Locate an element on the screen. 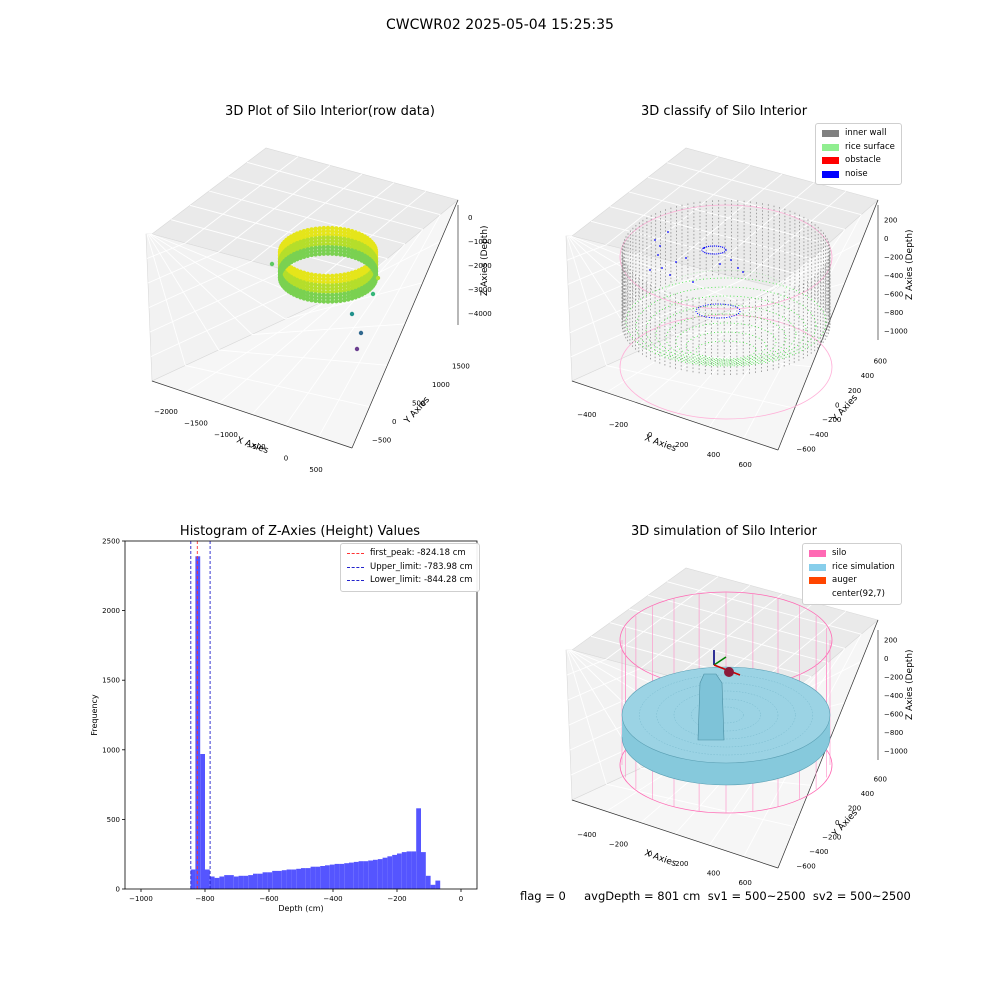  legend-item-obstacle: obstacle is located at coordinates (858, 161).